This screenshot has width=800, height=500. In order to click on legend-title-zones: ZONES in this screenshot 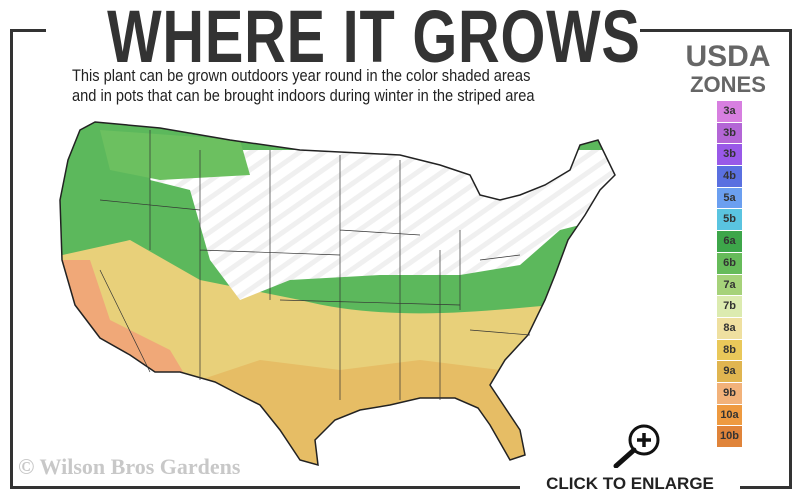, I will do `click(728, 84)`.